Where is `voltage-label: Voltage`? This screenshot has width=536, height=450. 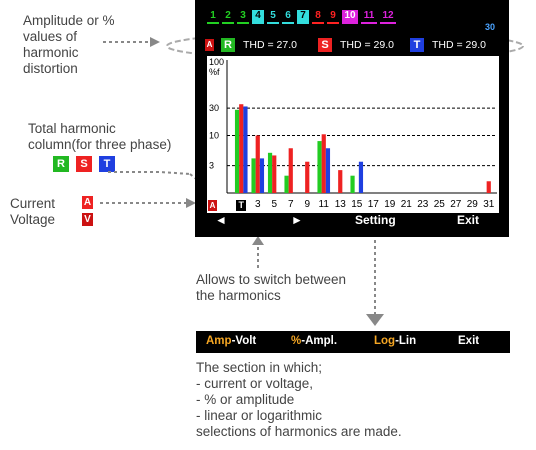
voltage-label: Voltage is located at coordinates (33, 219).